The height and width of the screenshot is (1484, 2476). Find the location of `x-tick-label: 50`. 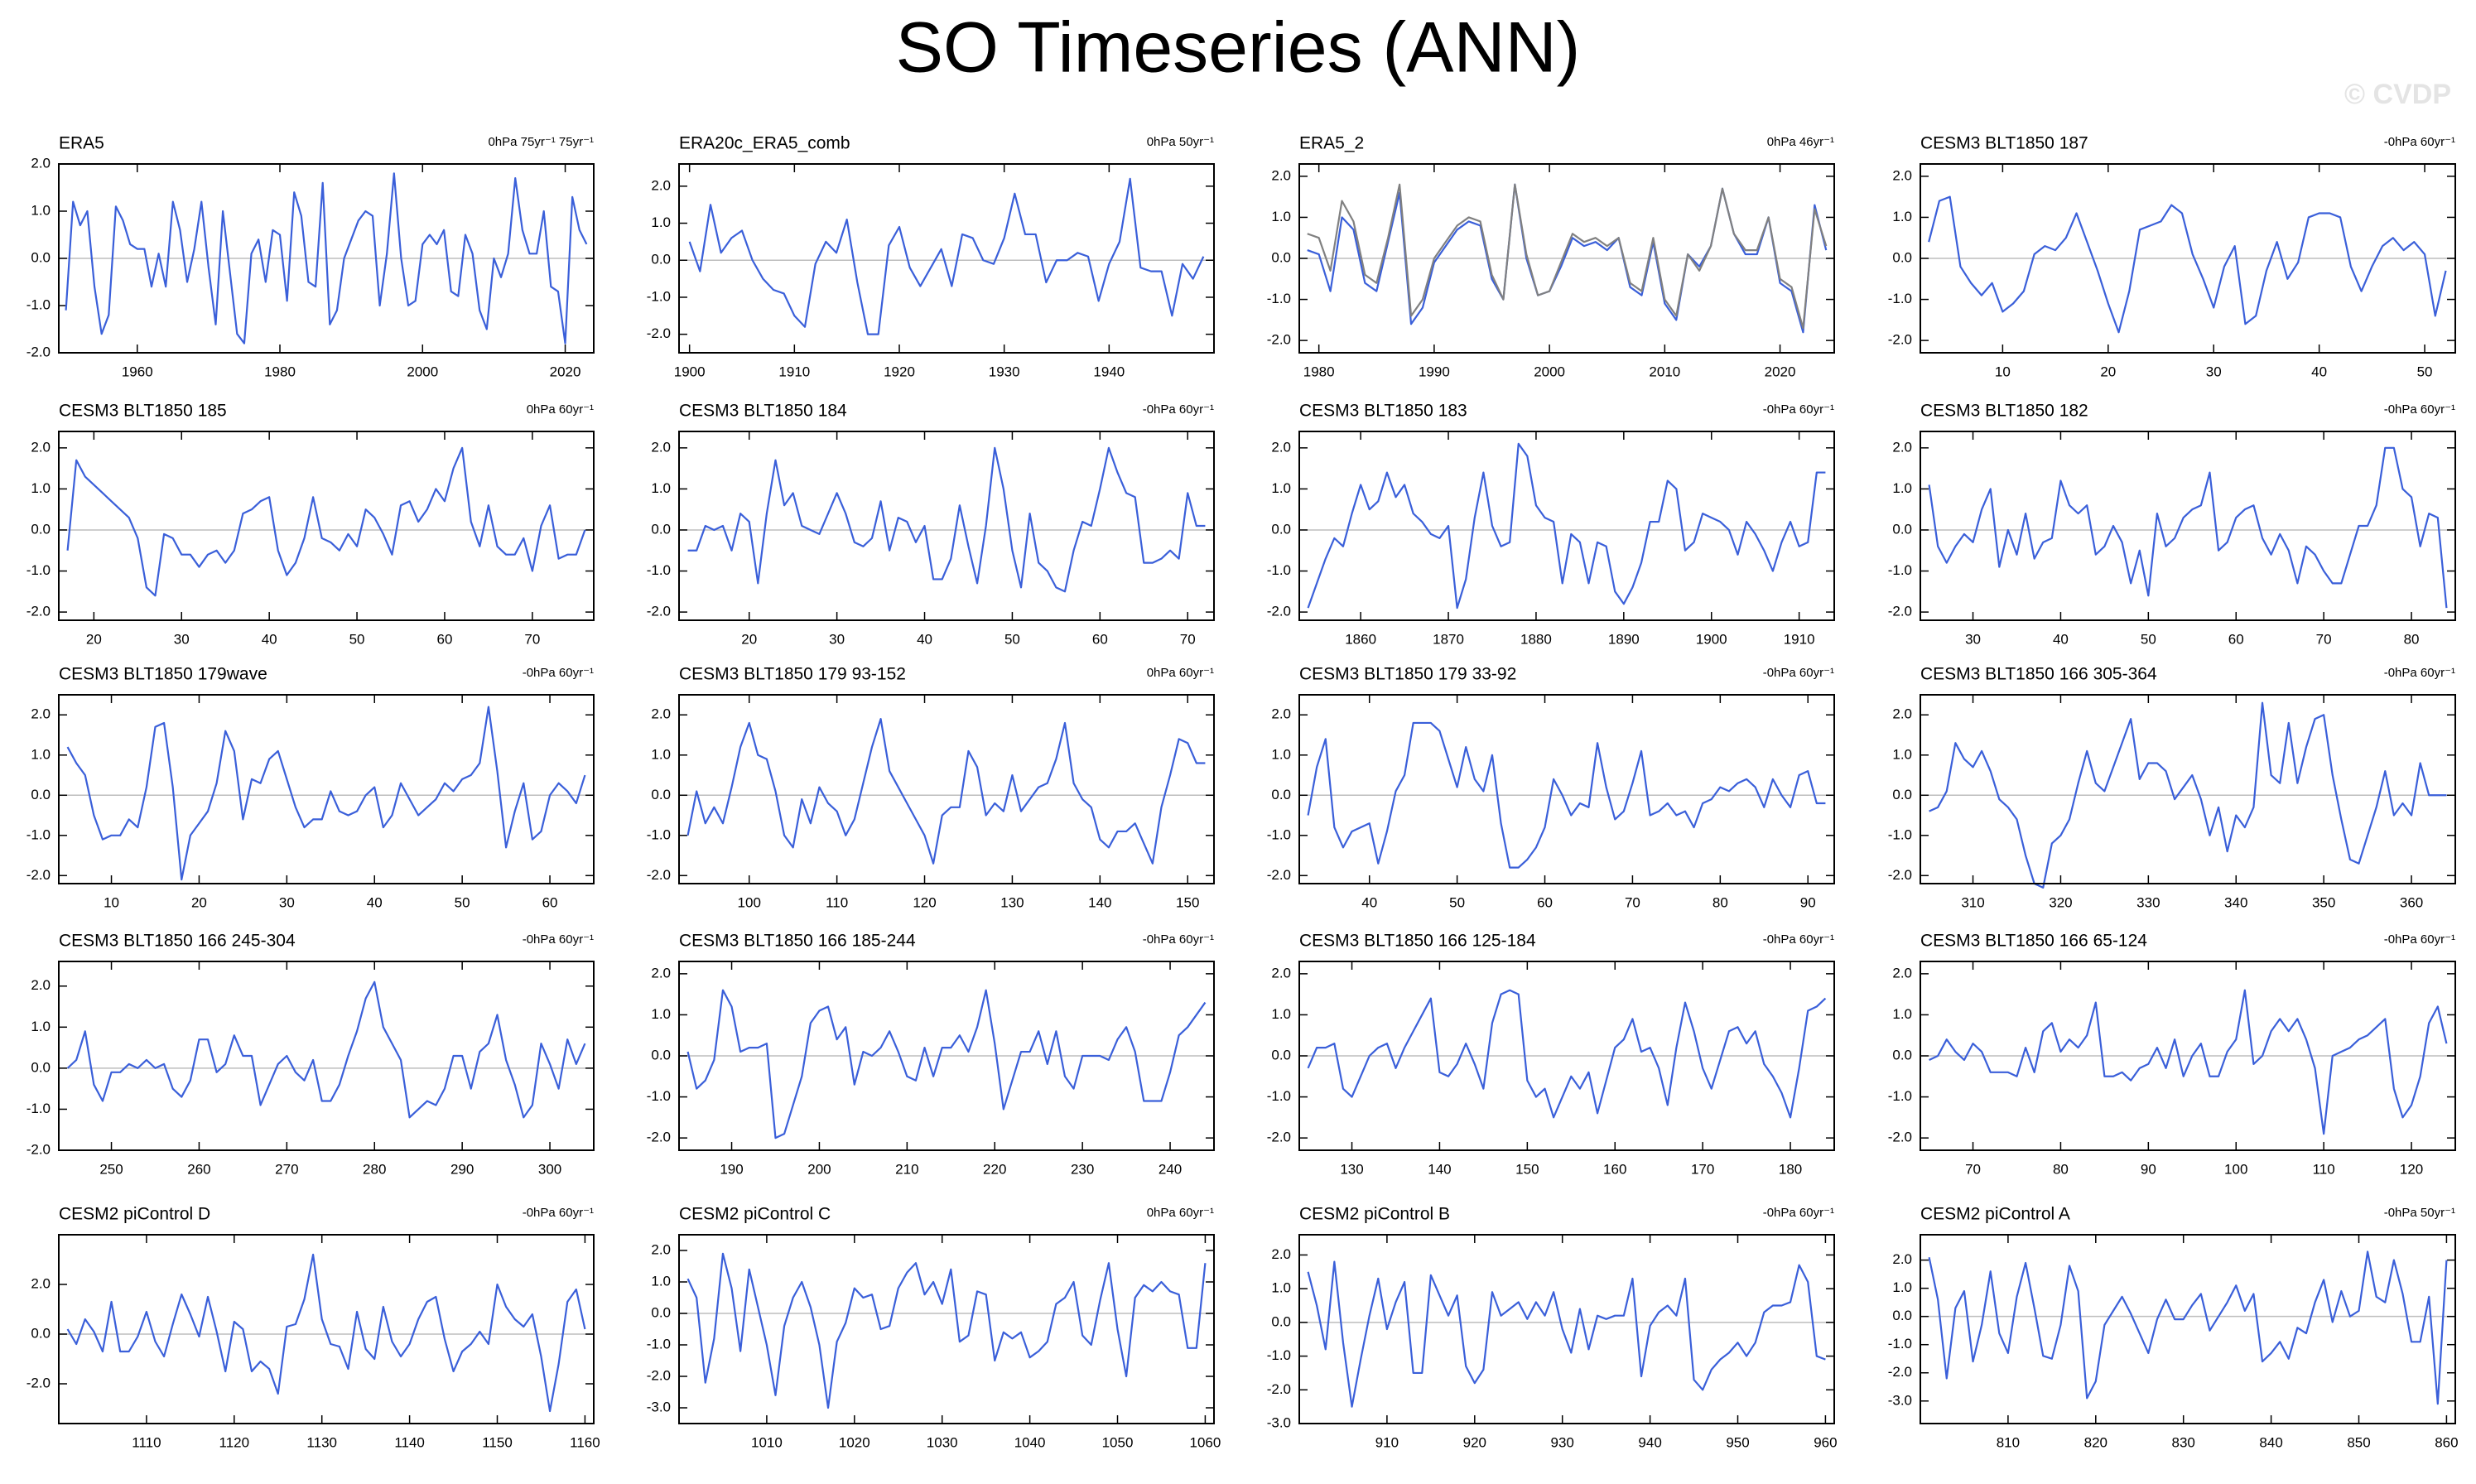

x-tick-label: 50 is located at coordinates (2148, 639).